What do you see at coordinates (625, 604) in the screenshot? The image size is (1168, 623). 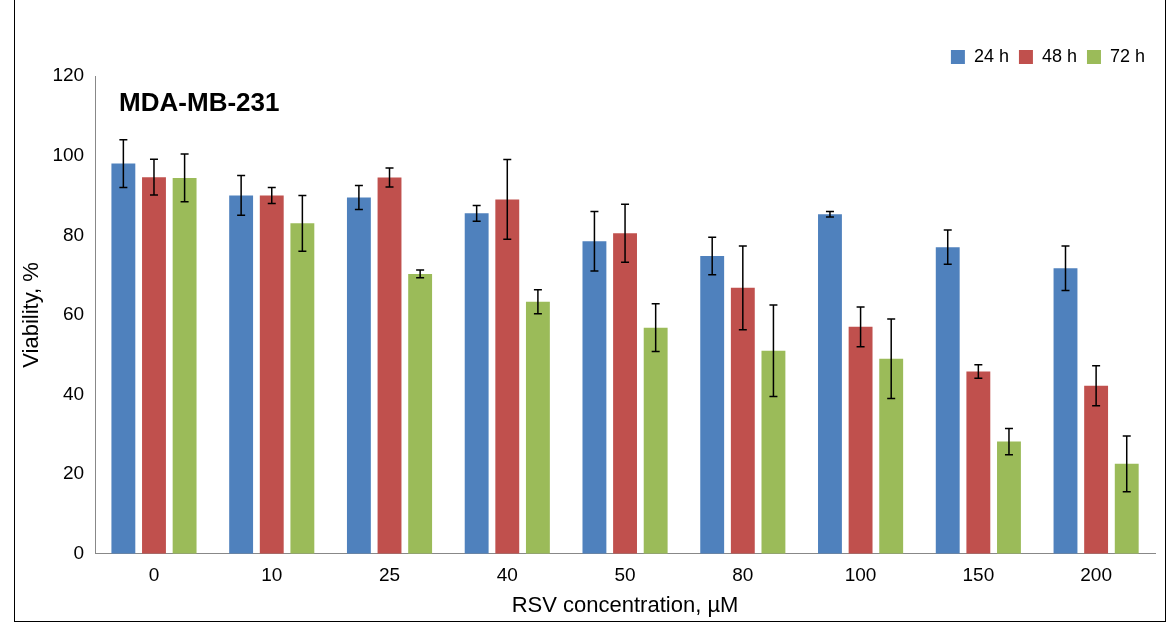 I see `x-axis-title: RSV concentration, µM` at bounding box center [625, 604].